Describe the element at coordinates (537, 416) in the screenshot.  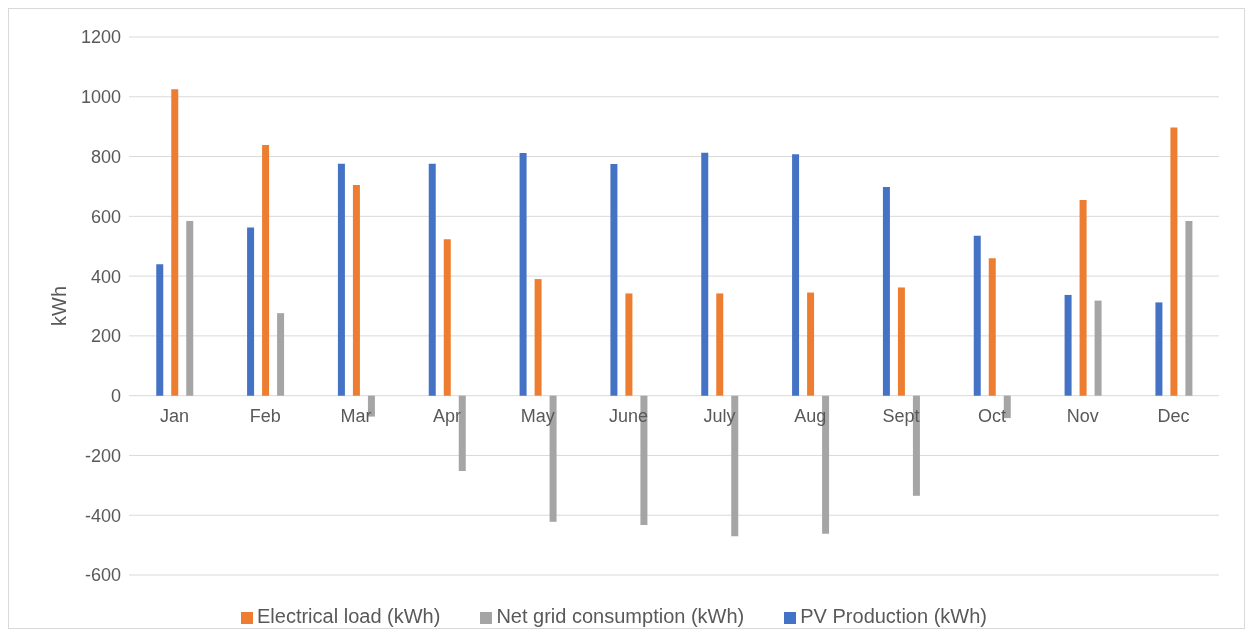
I see `x-tick-label: May` at that location.